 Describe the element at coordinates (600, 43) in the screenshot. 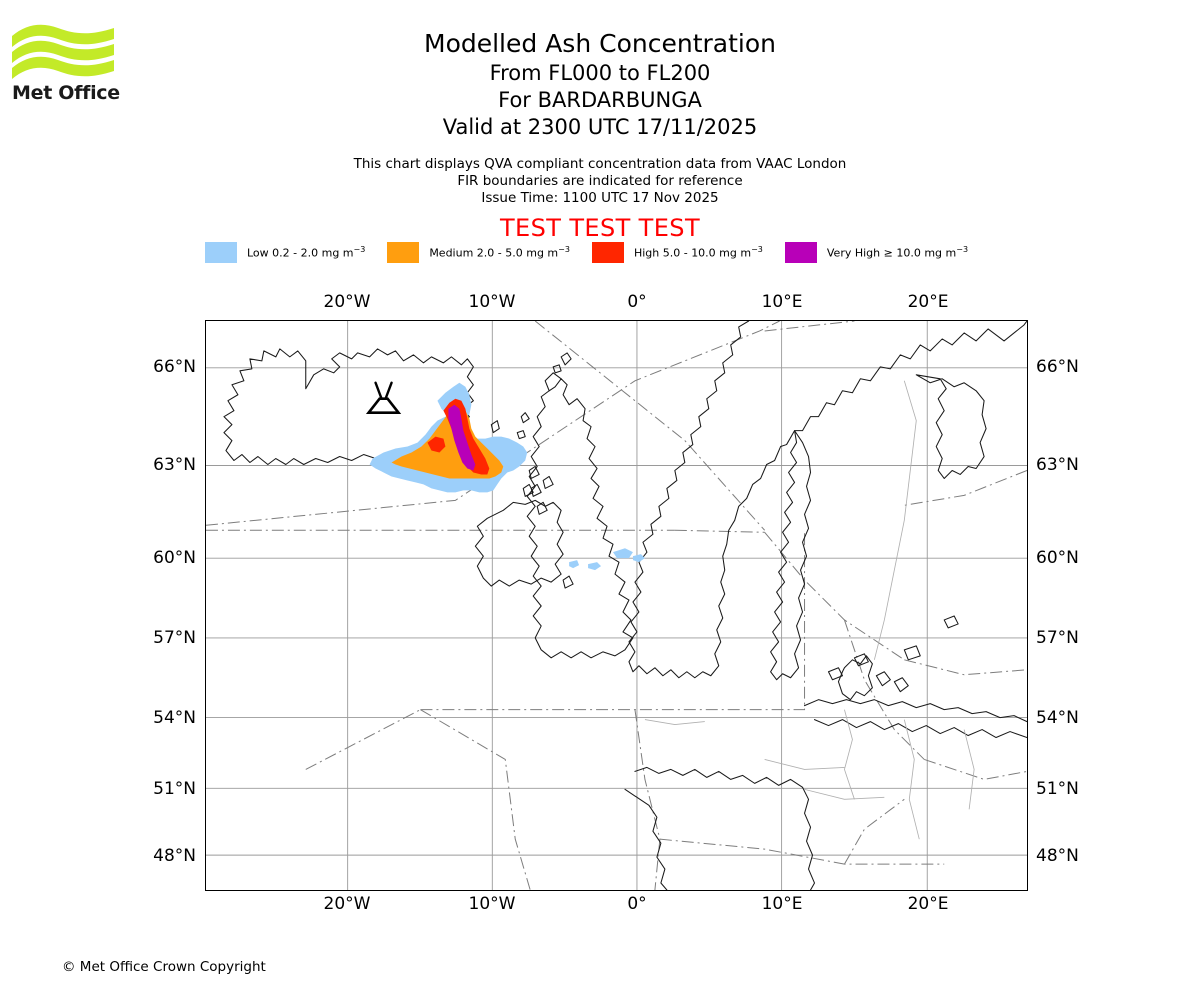

I see `page-title: Modelled Ash Concentration` at that location.